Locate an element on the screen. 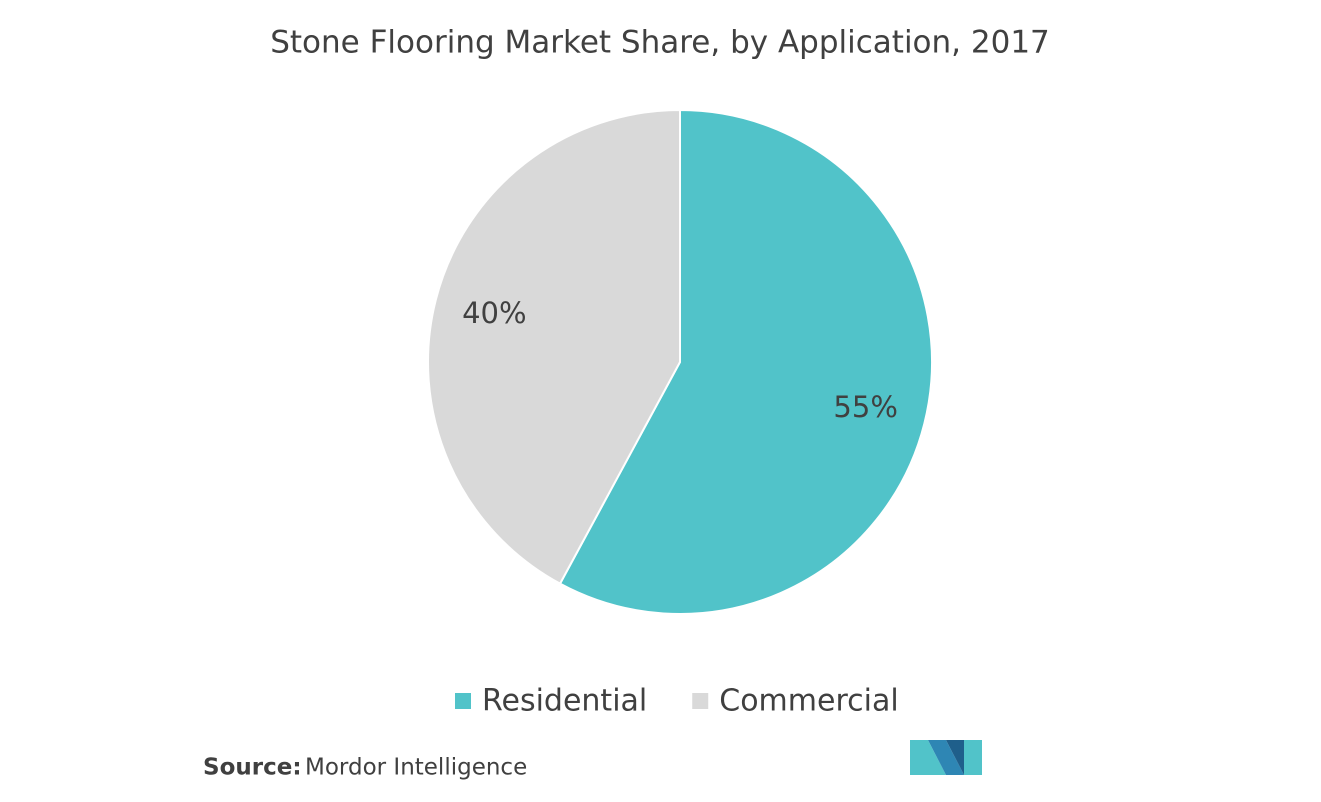 This screenshot has height=802, width=1321. source: Mordor Intelligence is located at coordinates (416, 768).